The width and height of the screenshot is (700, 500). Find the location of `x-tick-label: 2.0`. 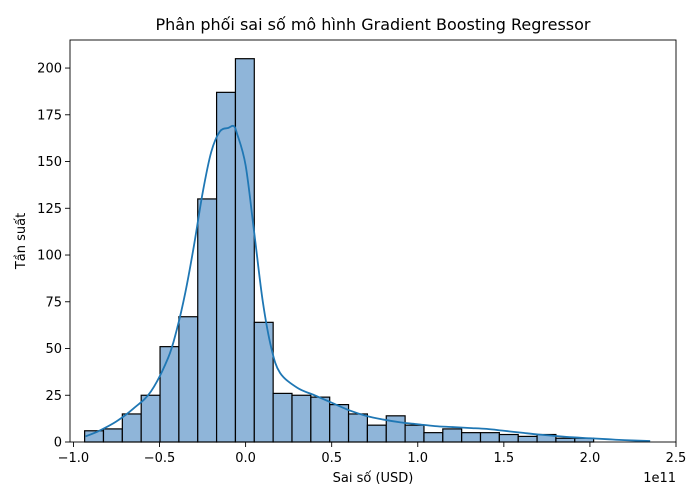

x-tick-label: 2.0 is located at coordinates (590, 458).